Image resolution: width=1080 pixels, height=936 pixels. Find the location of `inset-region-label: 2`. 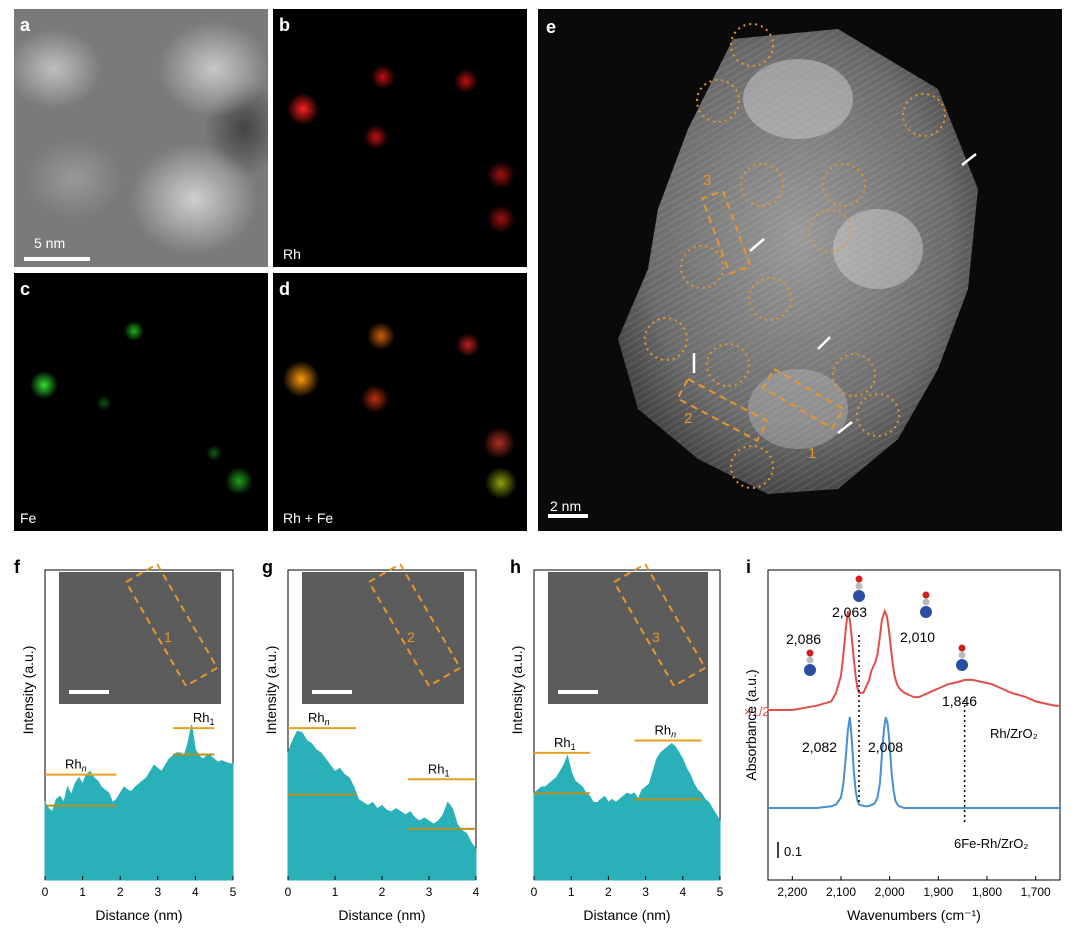

inset-region-label: 2 is located at coordinates (411, 637).